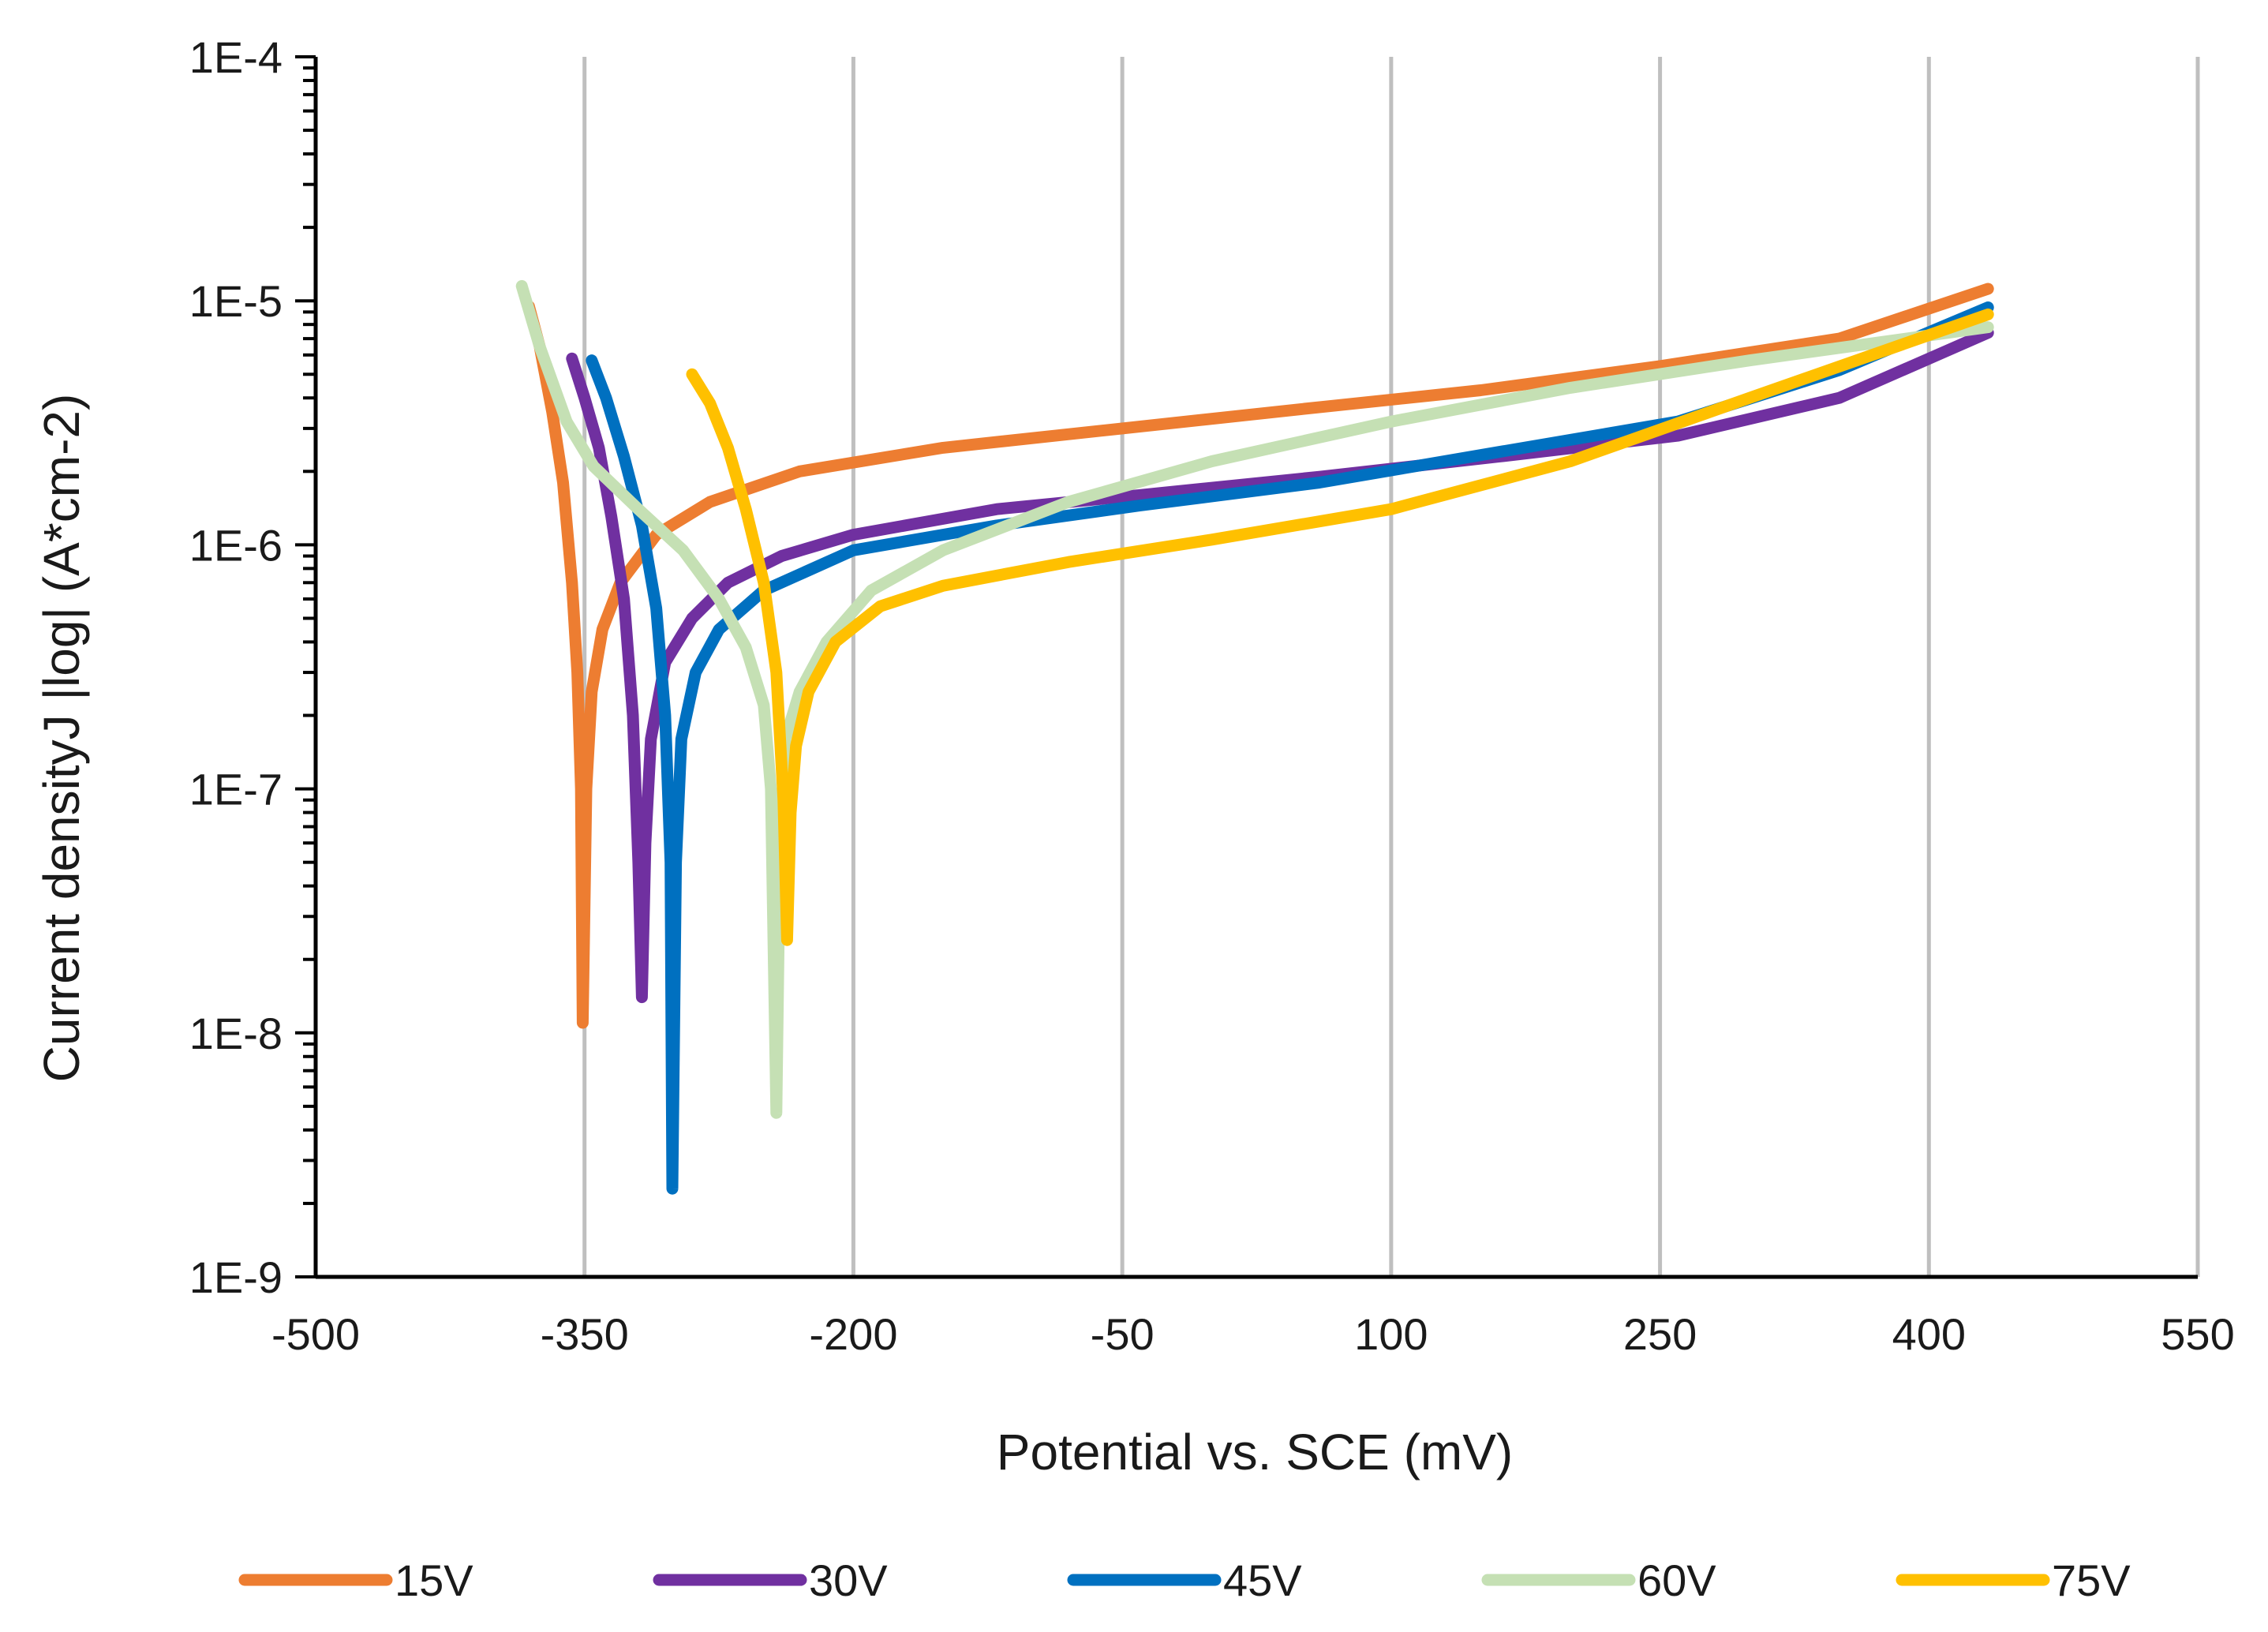  I want to click on y-tick-label: 1E-6, so click(236, 545).